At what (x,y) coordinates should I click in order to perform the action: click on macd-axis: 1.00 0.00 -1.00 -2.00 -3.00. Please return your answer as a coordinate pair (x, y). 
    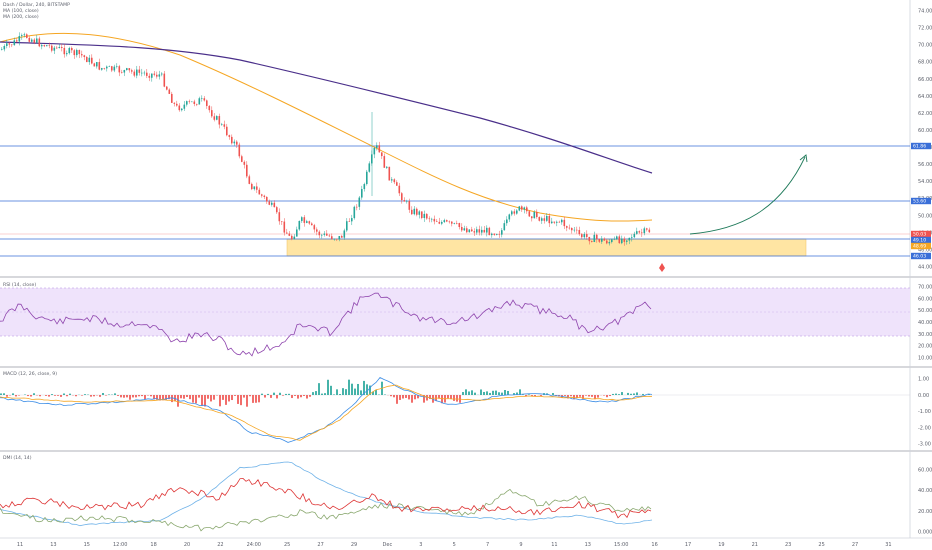
    Looking at the image, I should click on (924, 412).